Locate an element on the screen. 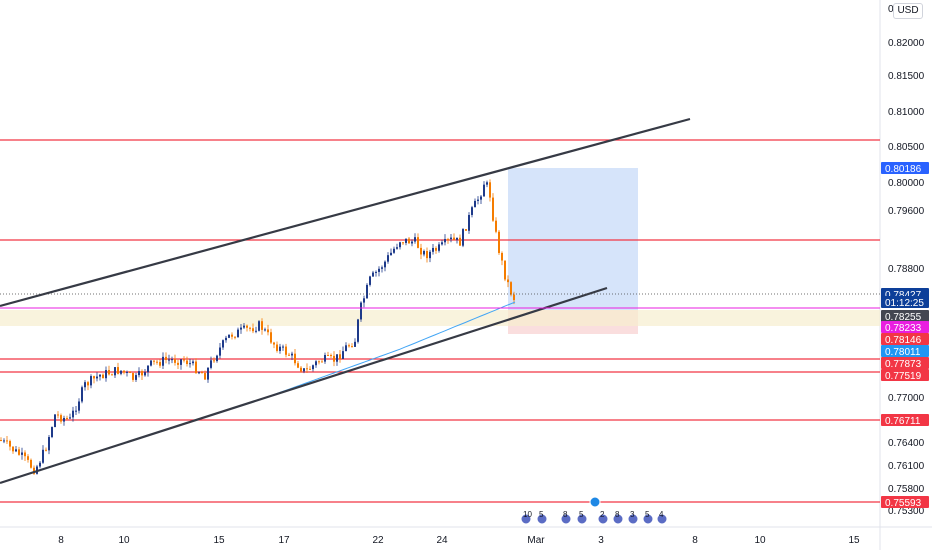 Image resolution: width=932 pixels, height=550 pixels. price-tick-label: 0.75300 is located at coordinates (906, 511).